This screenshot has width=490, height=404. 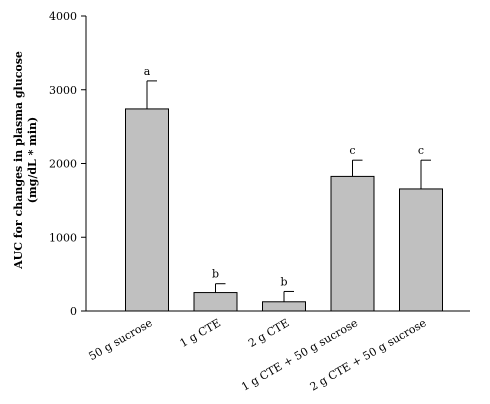 I want to click on x-tick-label: 2 g CTE, so click(x=268, y=333).